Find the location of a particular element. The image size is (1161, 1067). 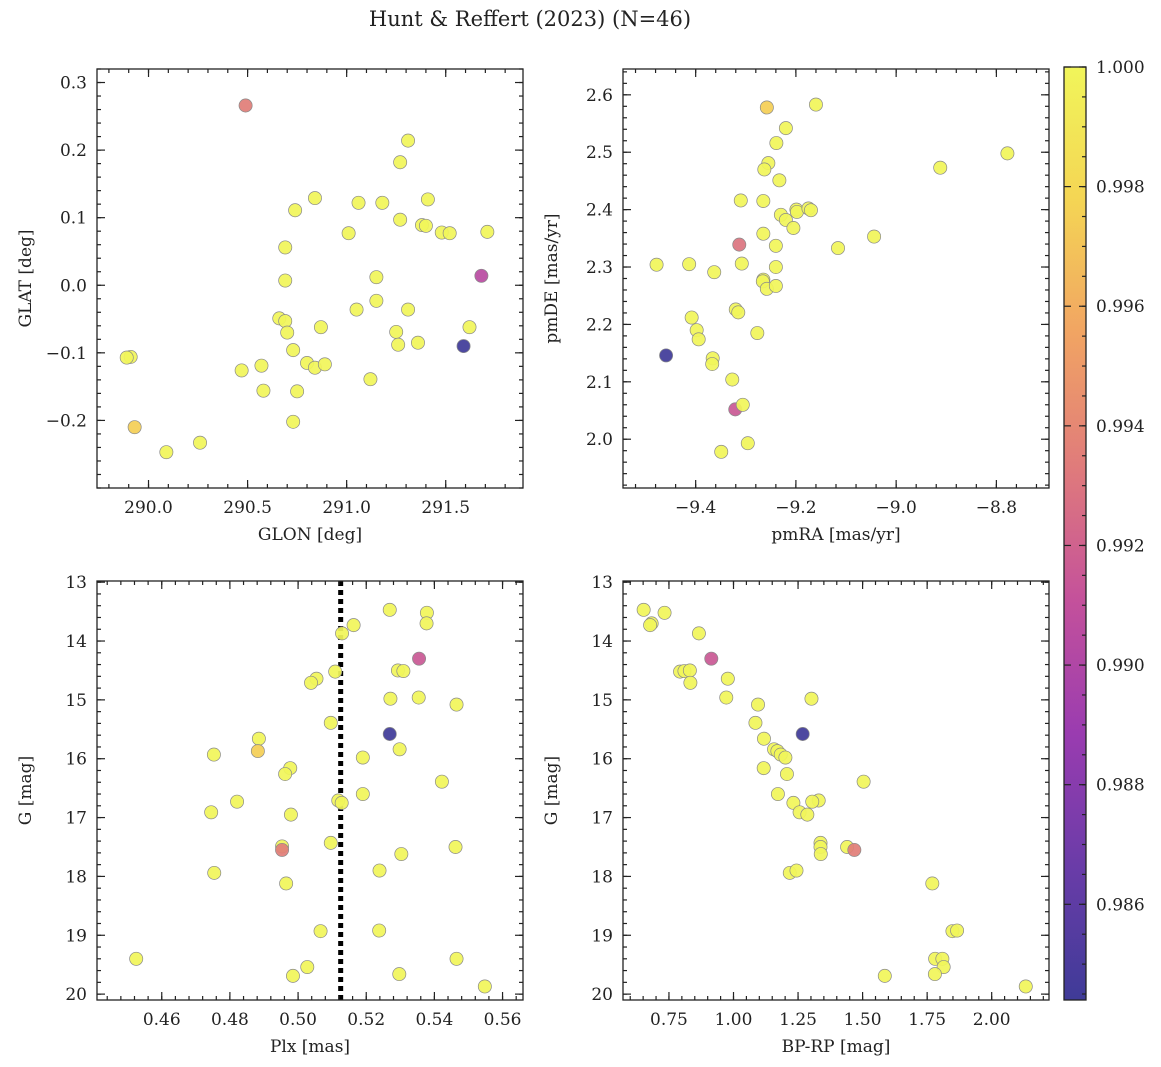

y-tick-label: 2.6 is located at coordinates (599, 96).